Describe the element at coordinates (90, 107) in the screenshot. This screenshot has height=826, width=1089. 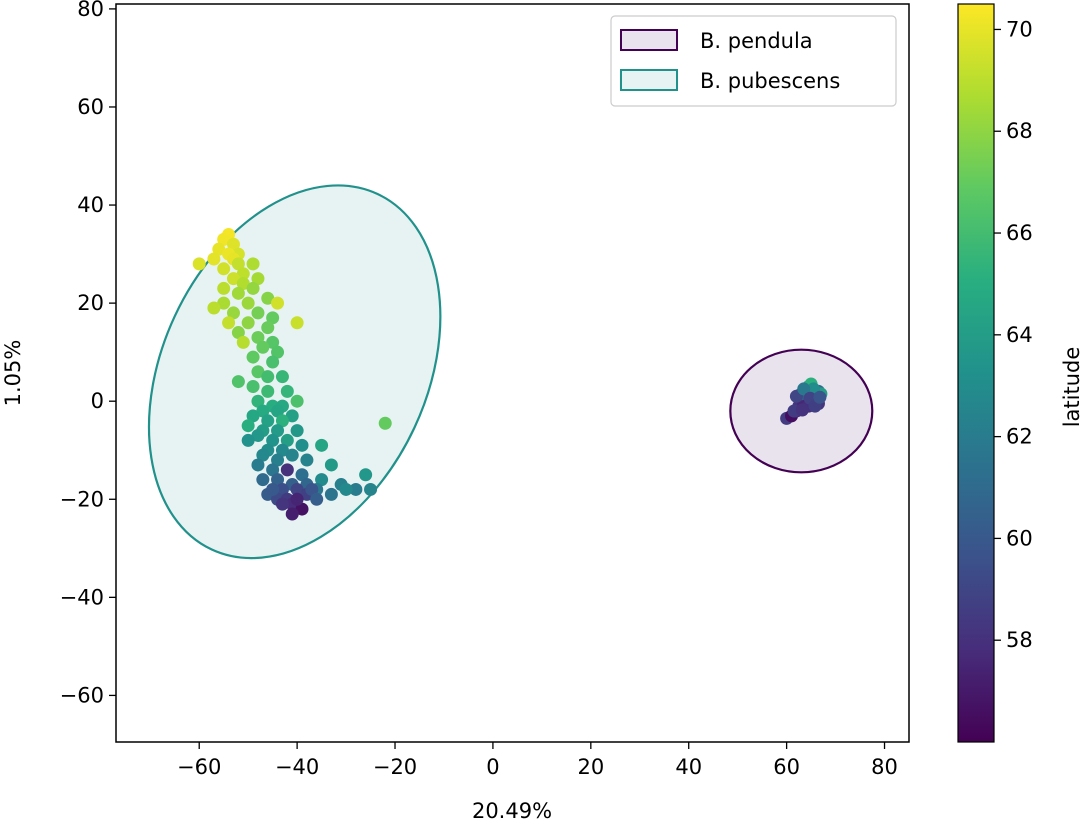
I see `y-tick-label: 60` at that location.